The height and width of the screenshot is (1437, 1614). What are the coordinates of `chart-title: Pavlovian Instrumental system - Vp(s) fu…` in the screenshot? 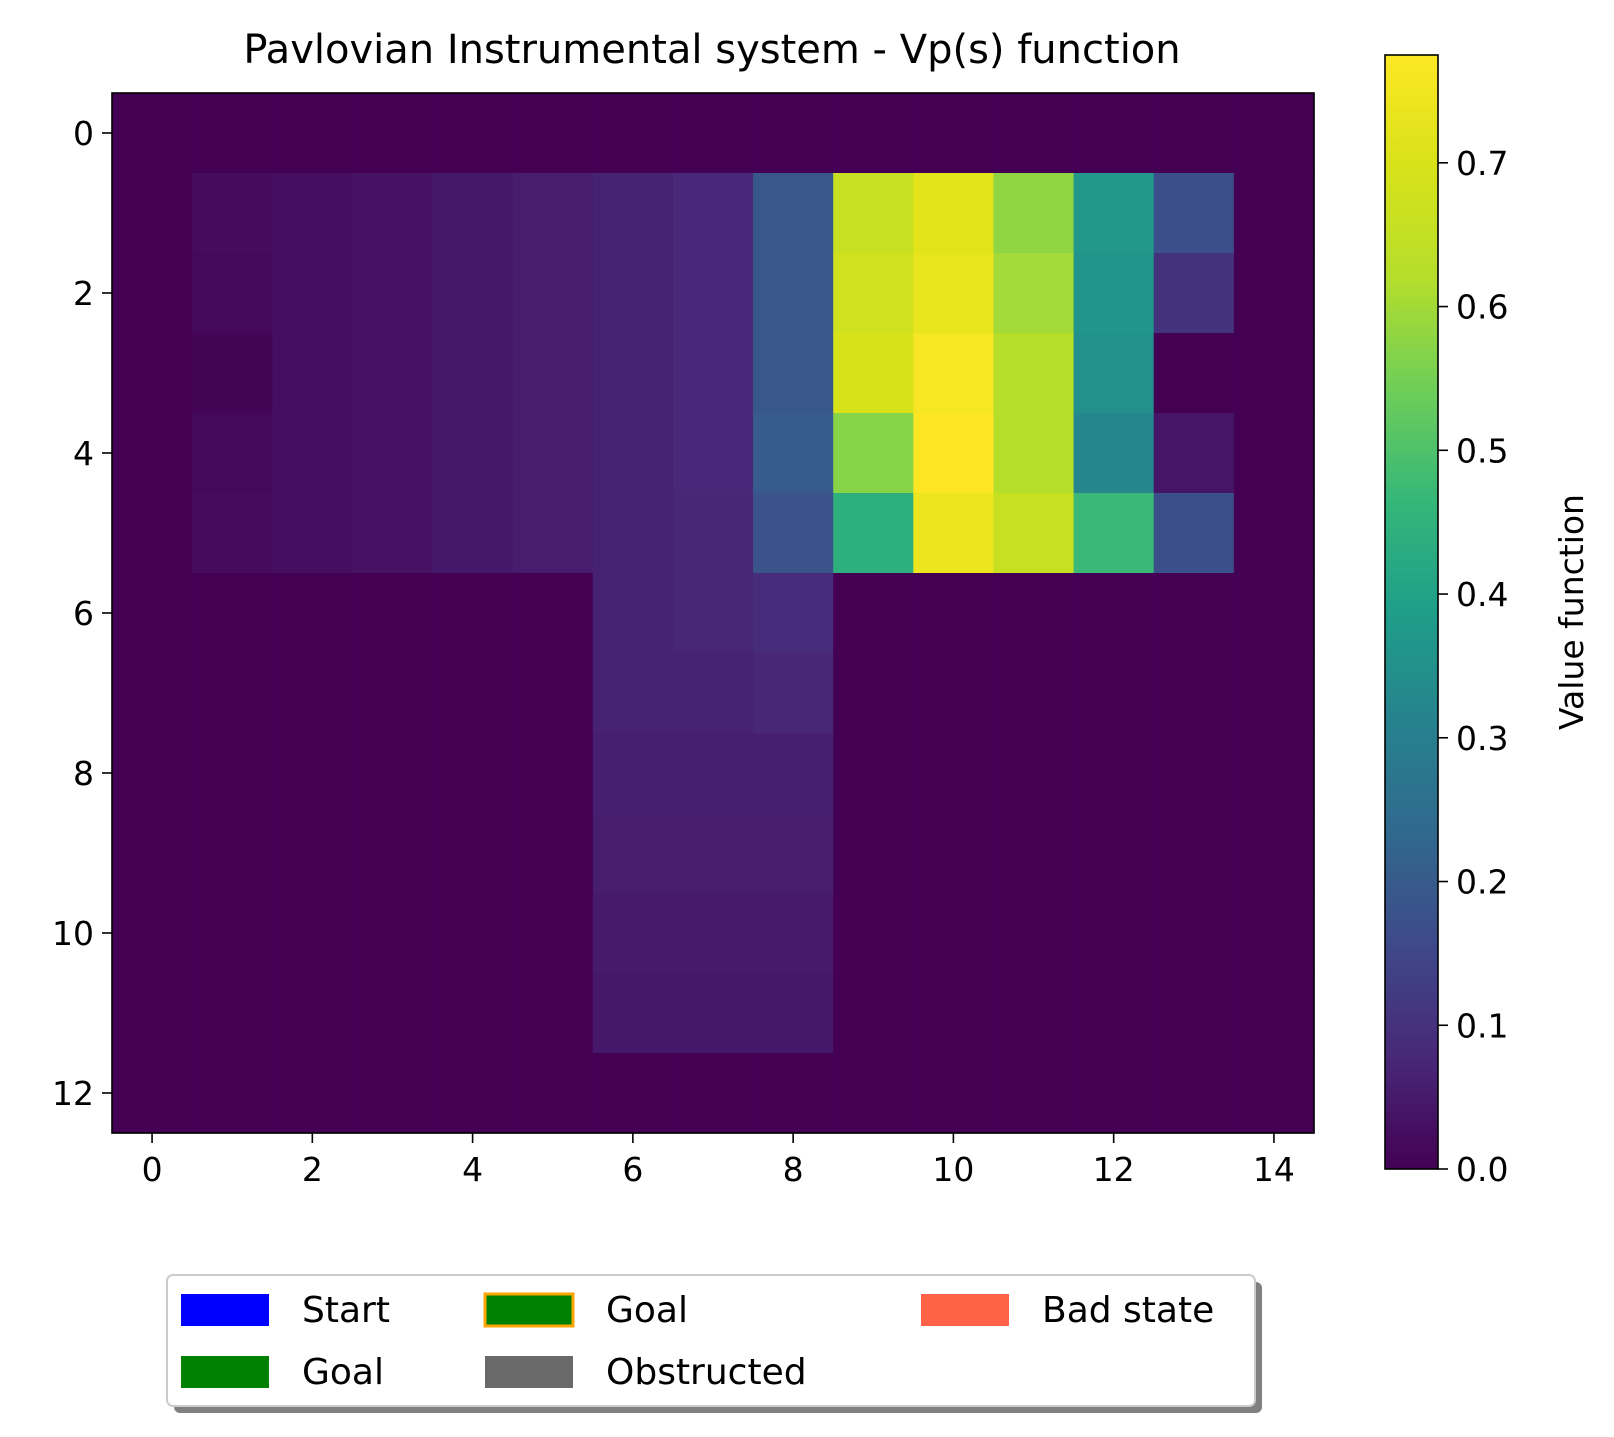 It's located at (711, 50).